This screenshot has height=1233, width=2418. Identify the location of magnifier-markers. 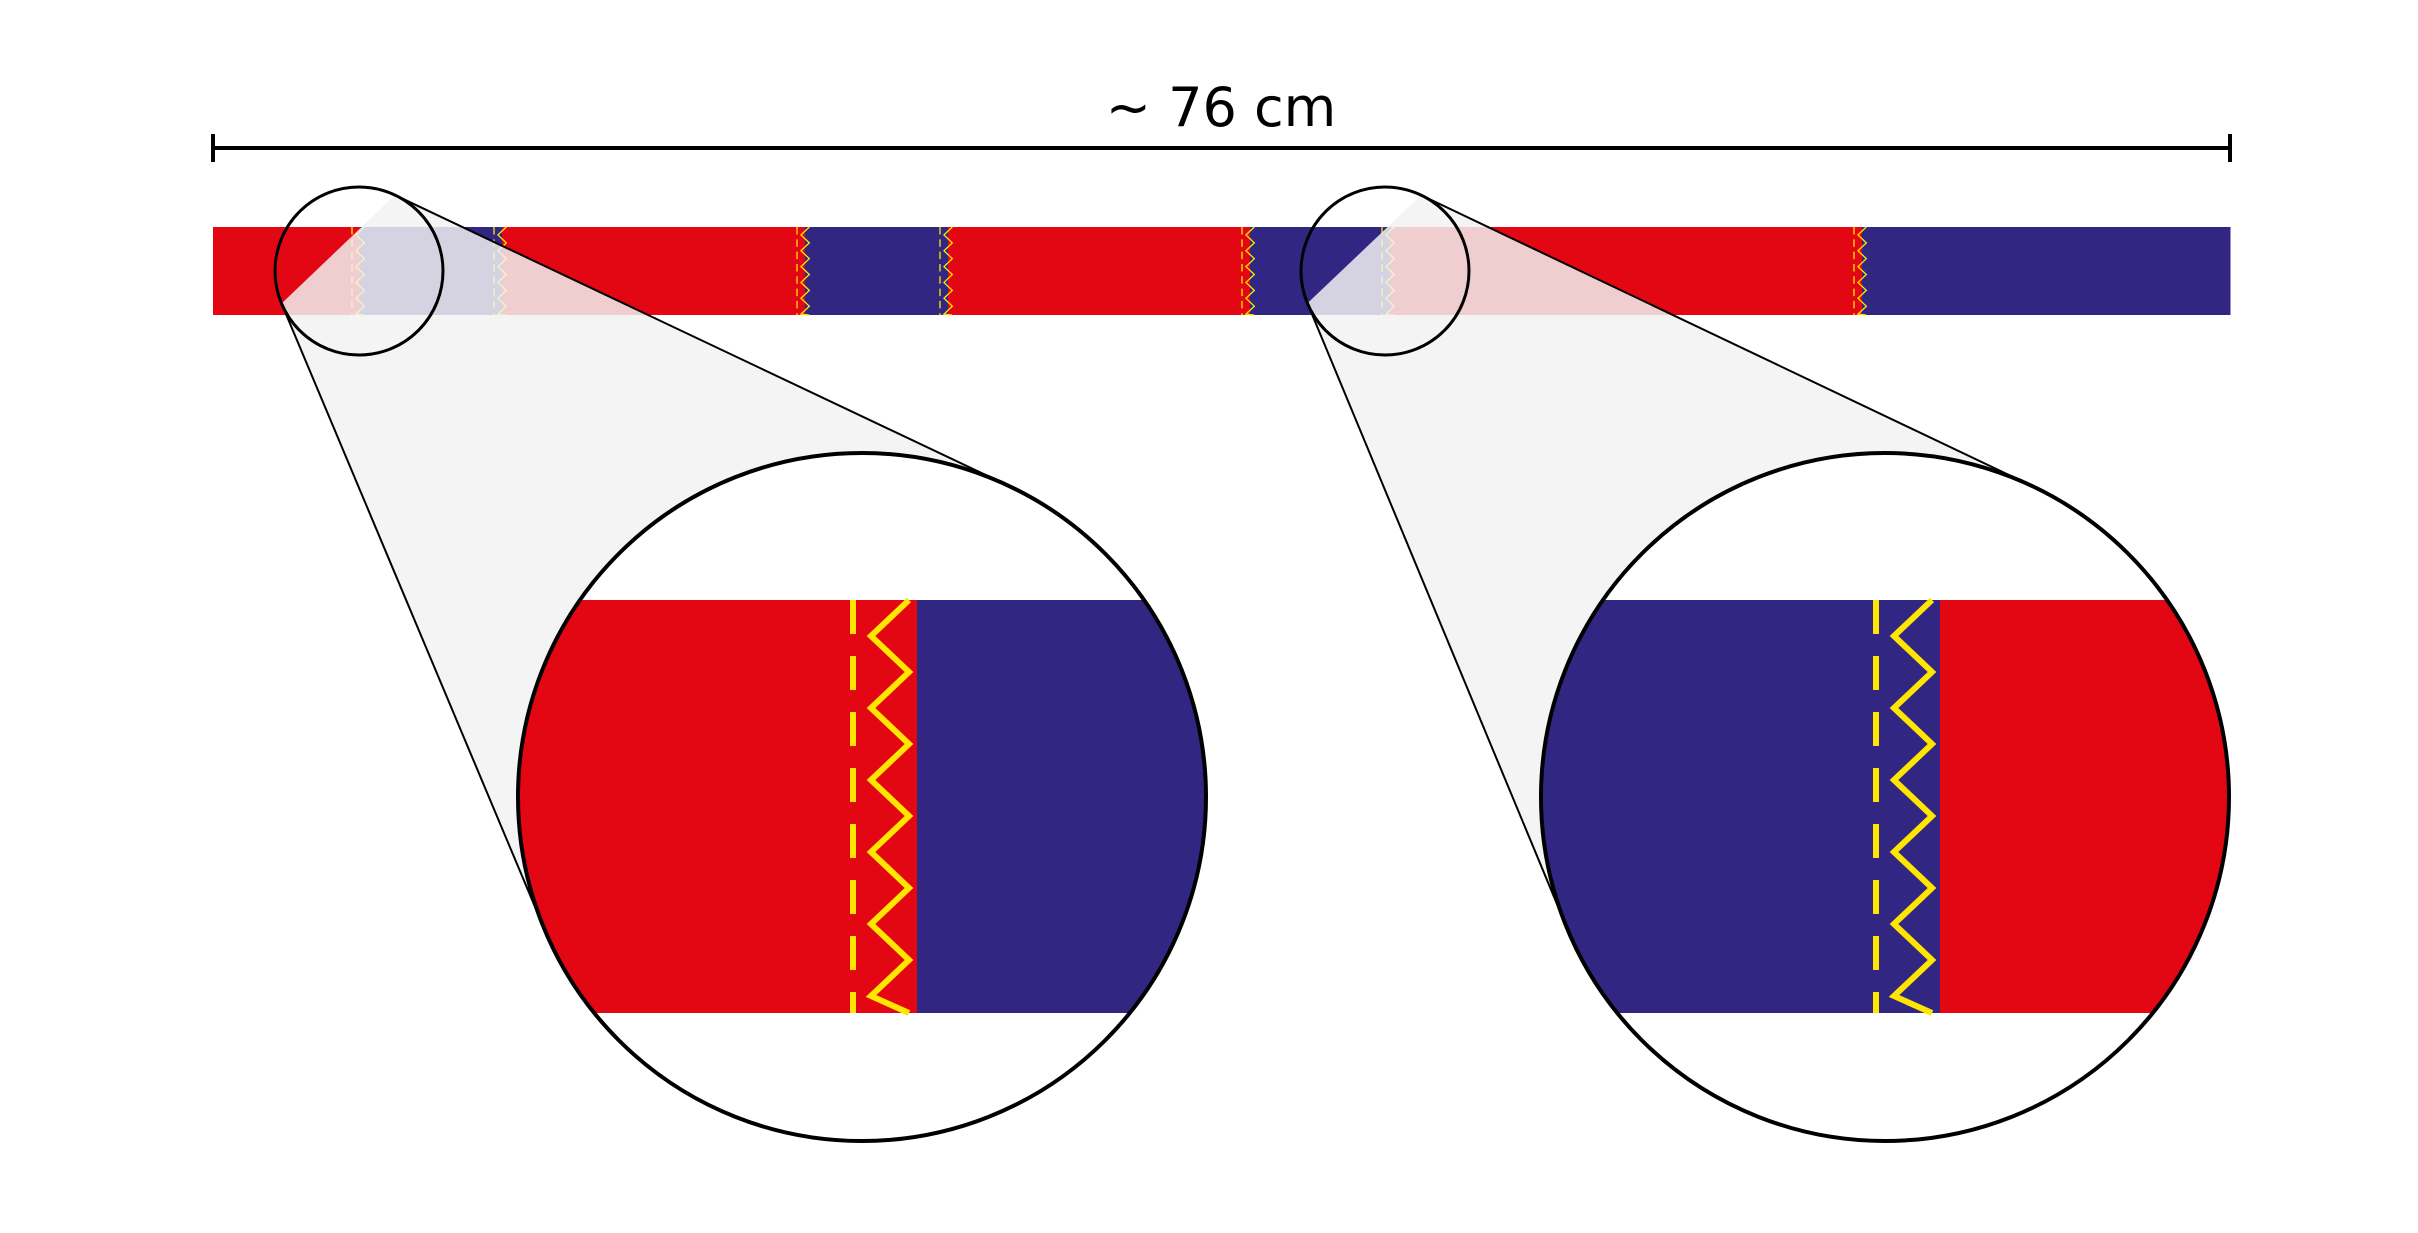
(872, 271).